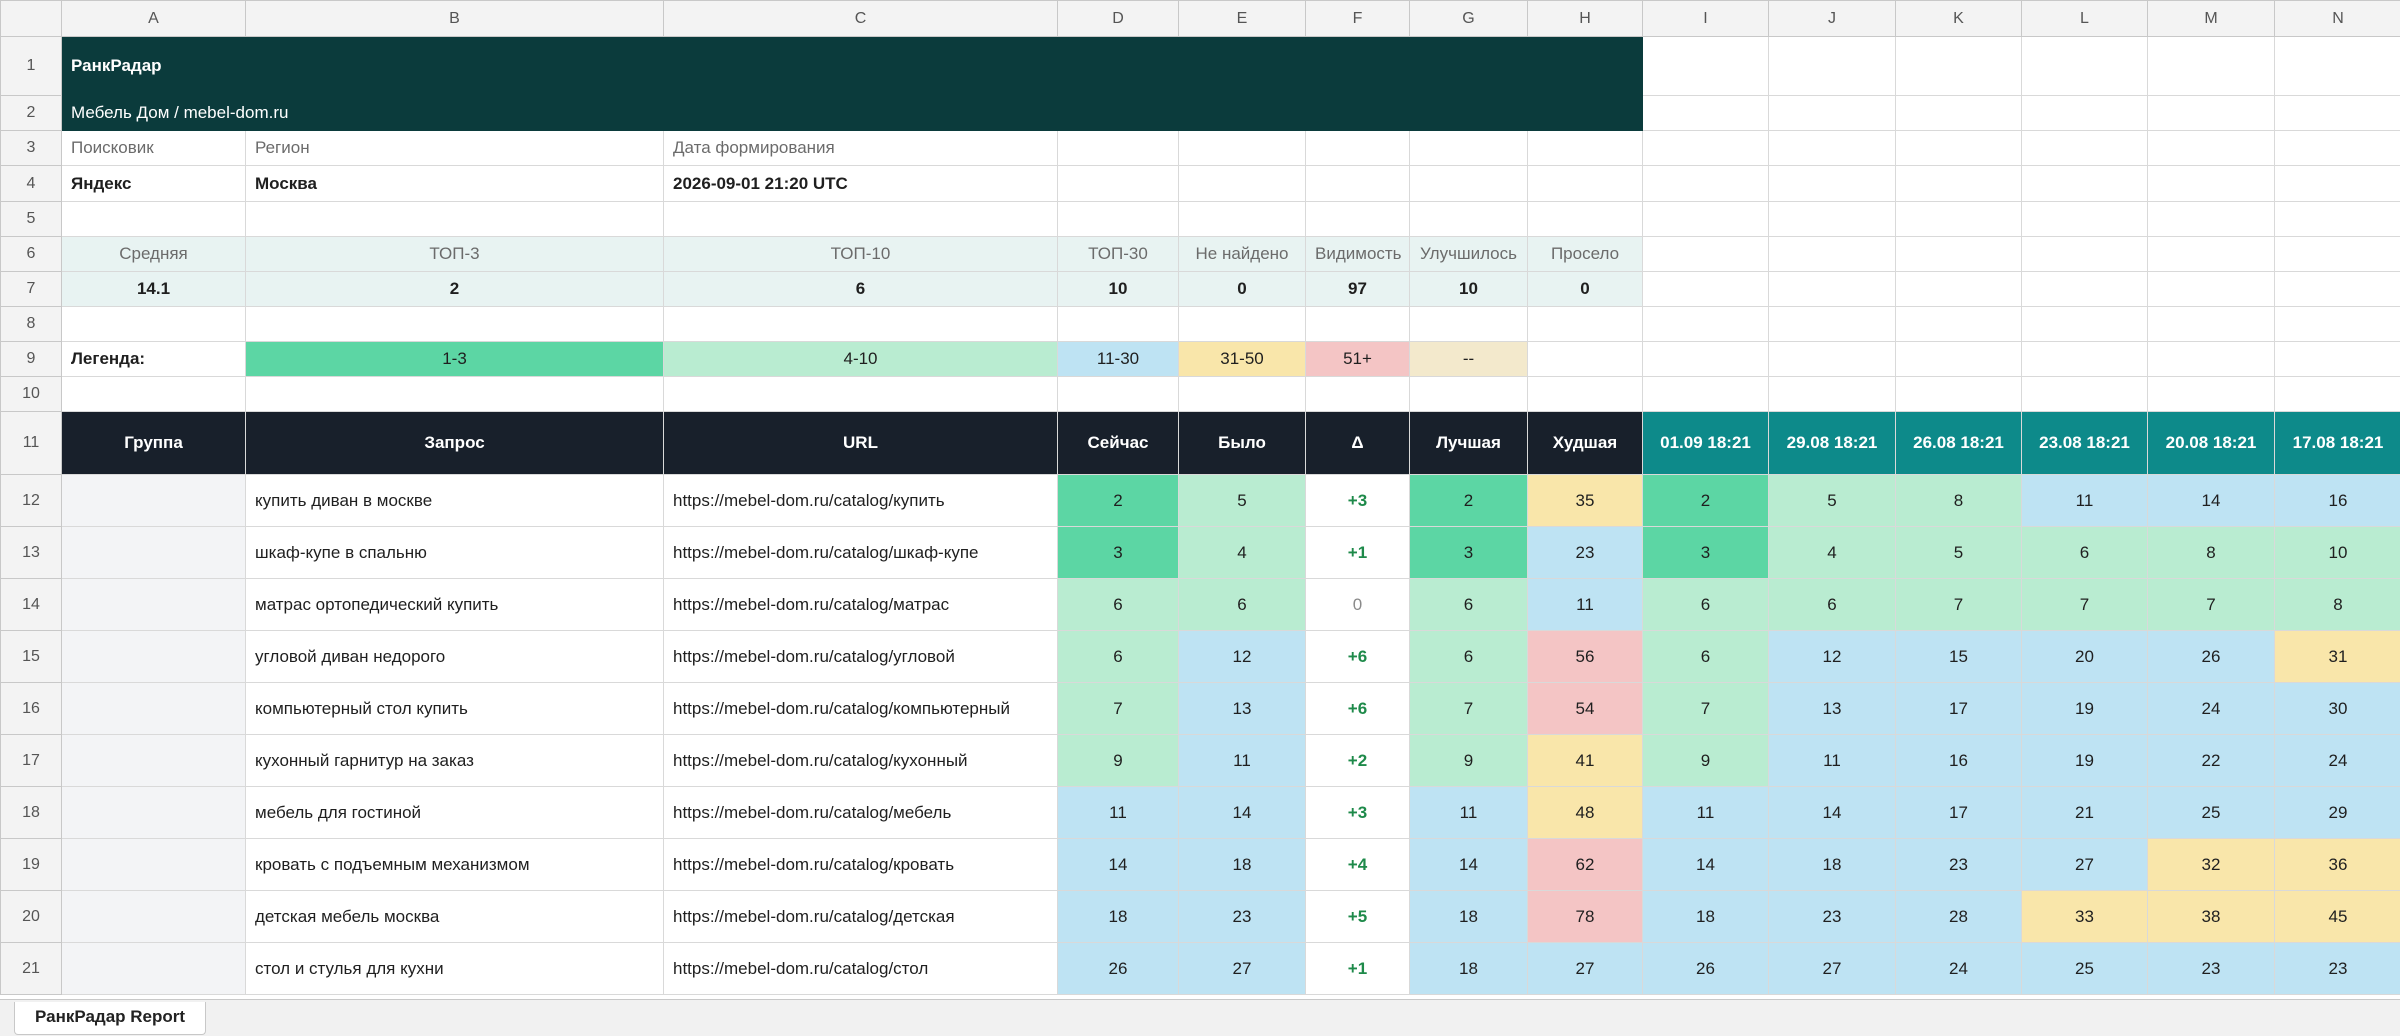 The height and width of the screenshot is (1036, 2400). I want to click on table-column-header: Группа, so click(154, 443).